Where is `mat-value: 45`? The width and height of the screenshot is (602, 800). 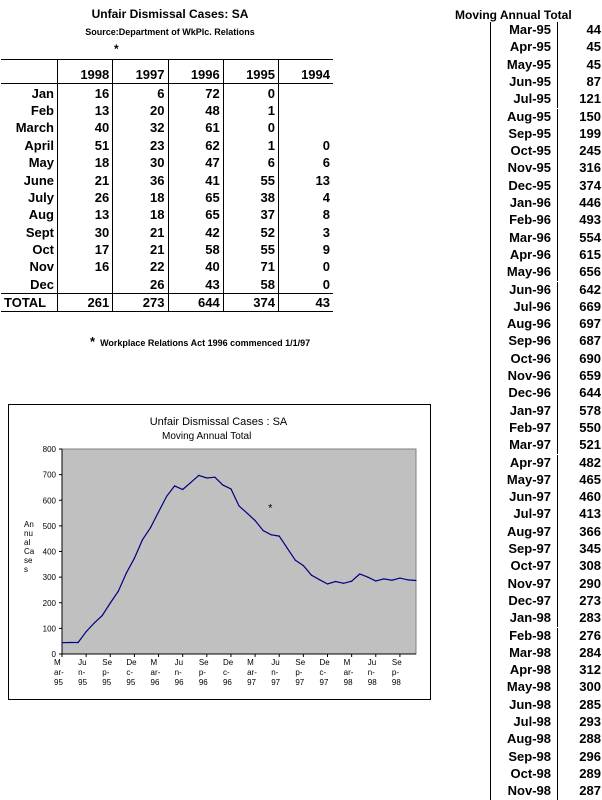 mat-value: 45 is located at coordinates (593, 47).